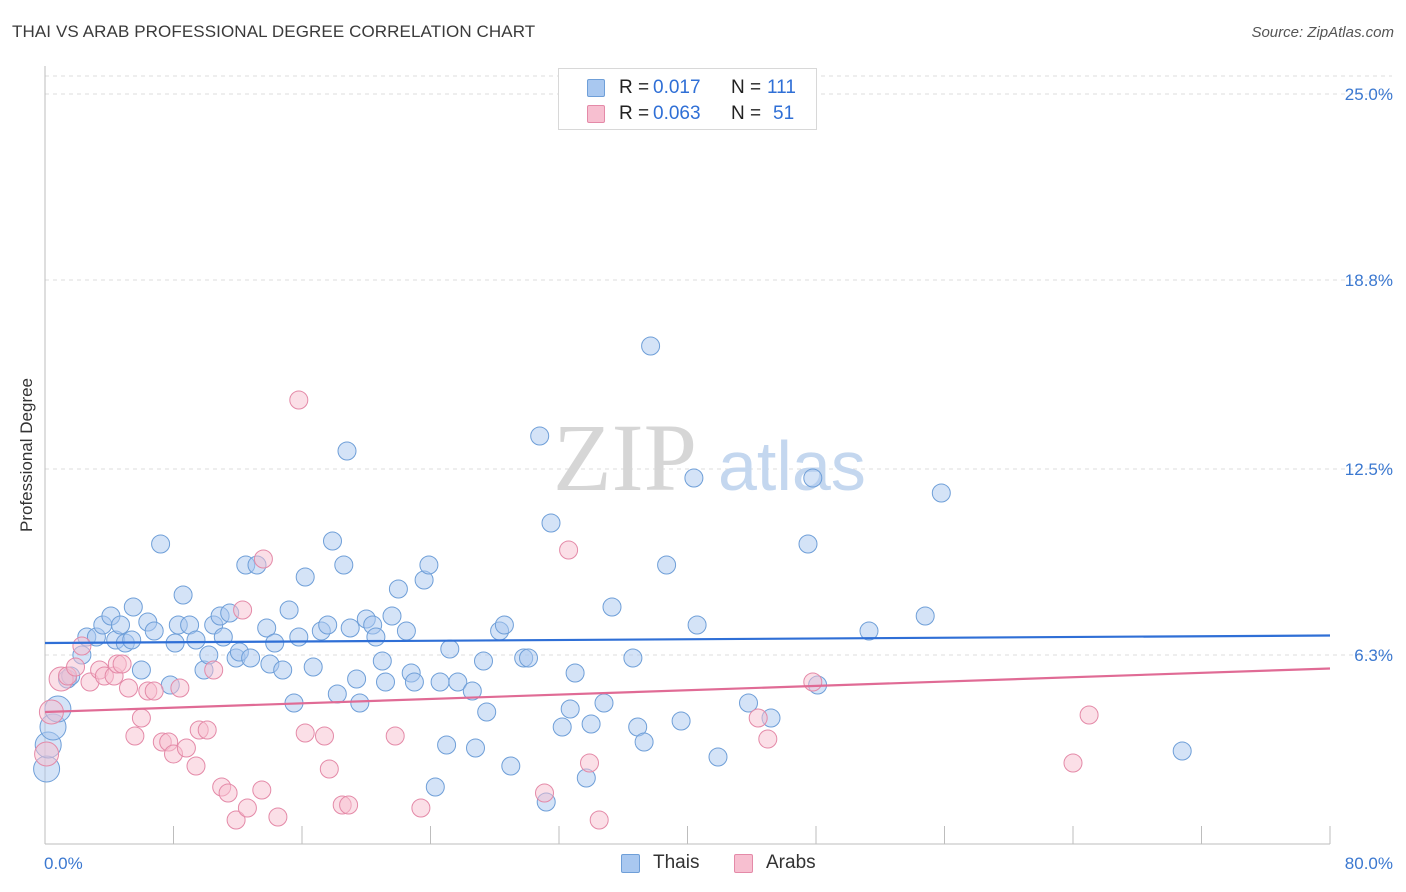 This screenshot has height=892, width=1406. Describe the element at coordinates (687, 639) in the screenshot. I see `trend-line-thais` at that location.